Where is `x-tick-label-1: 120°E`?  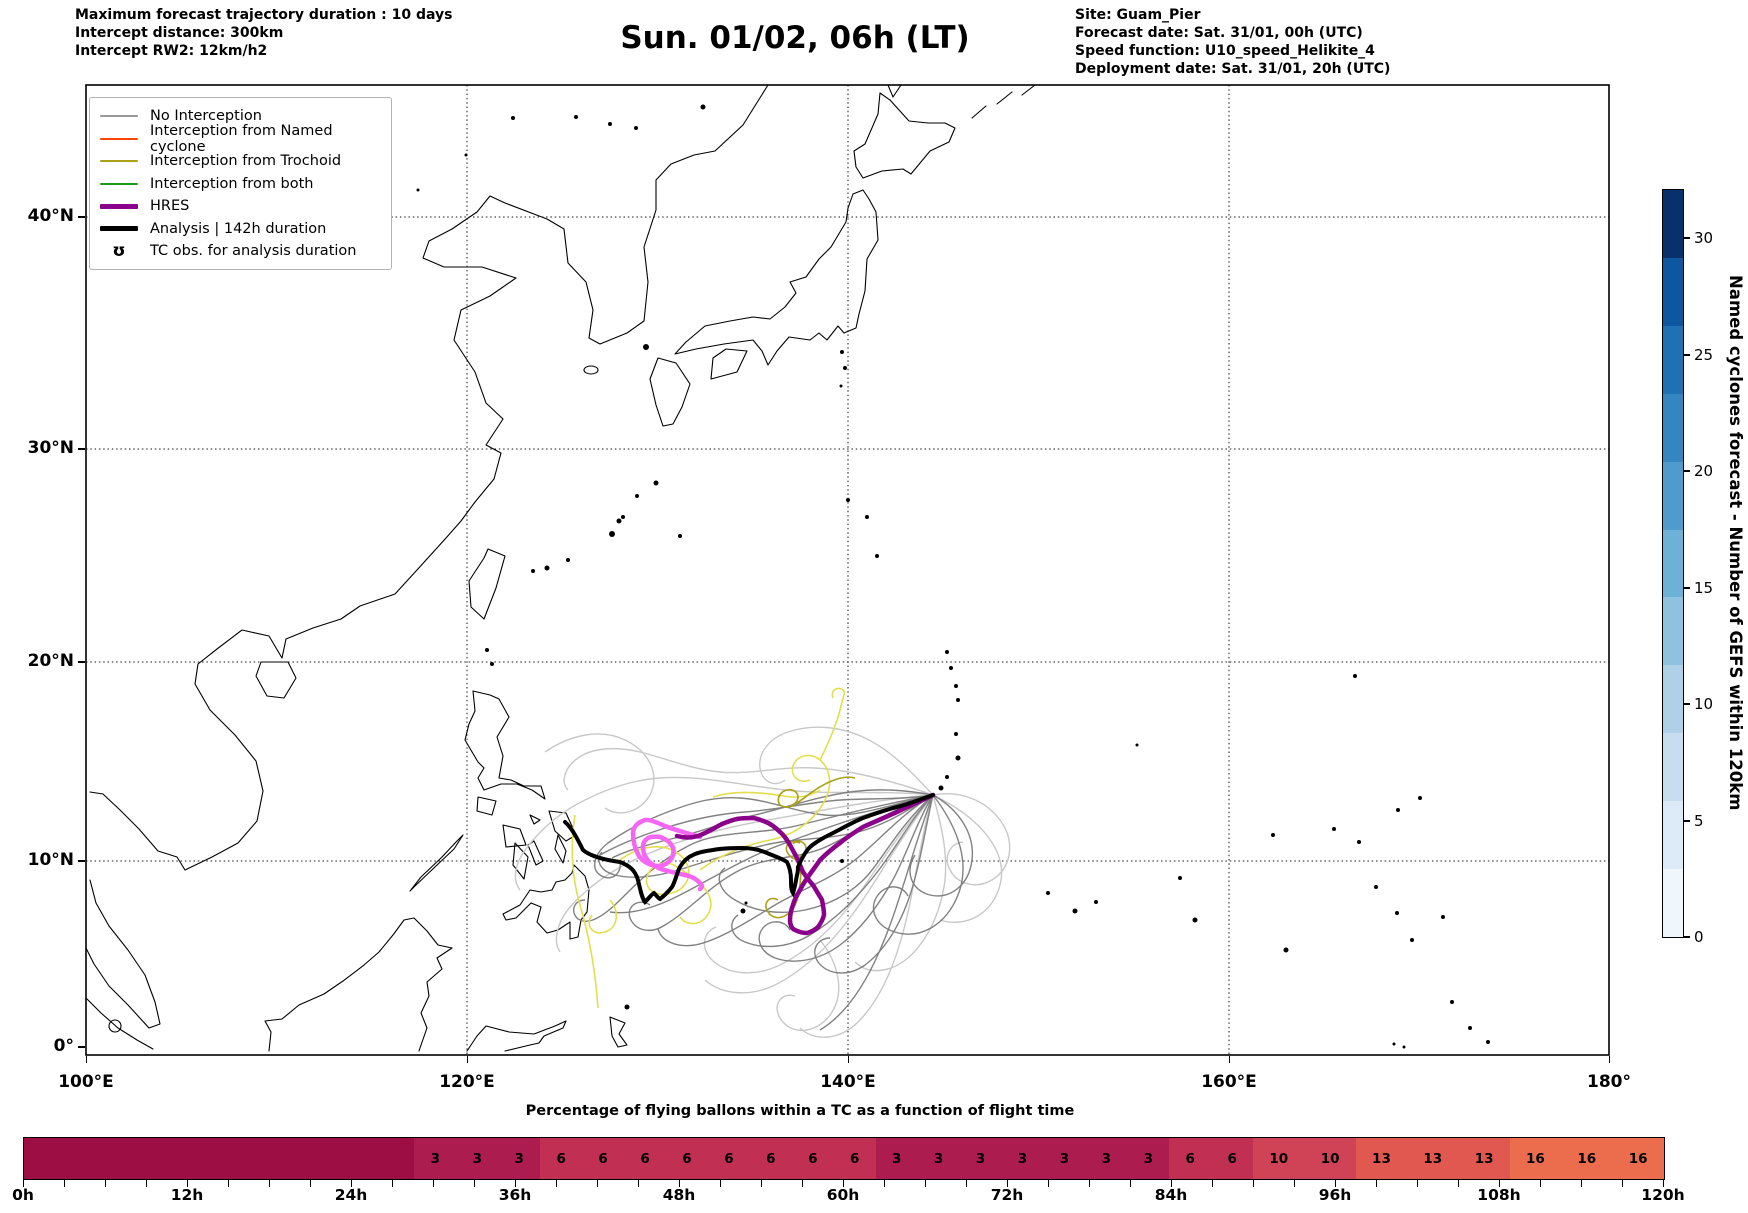 x-tick-label-1: 120°E is located at coordinates (467, 1082).